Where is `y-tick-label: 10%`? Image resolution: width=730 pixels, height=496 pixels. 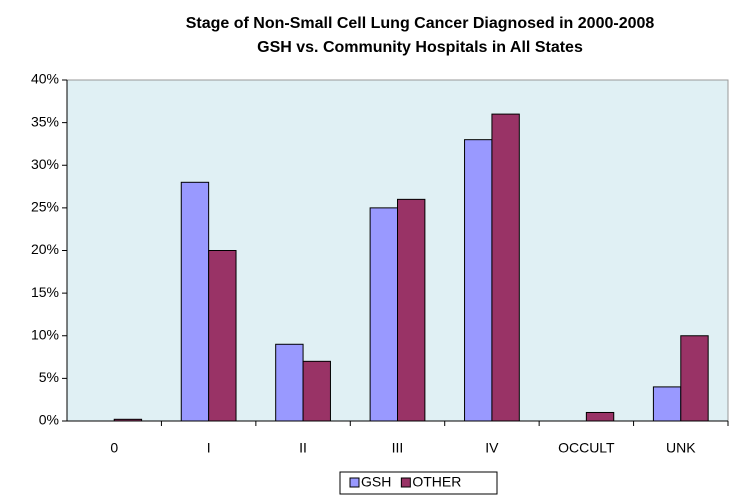
y-tick-label: 10% is located at coordinates (45, 334).